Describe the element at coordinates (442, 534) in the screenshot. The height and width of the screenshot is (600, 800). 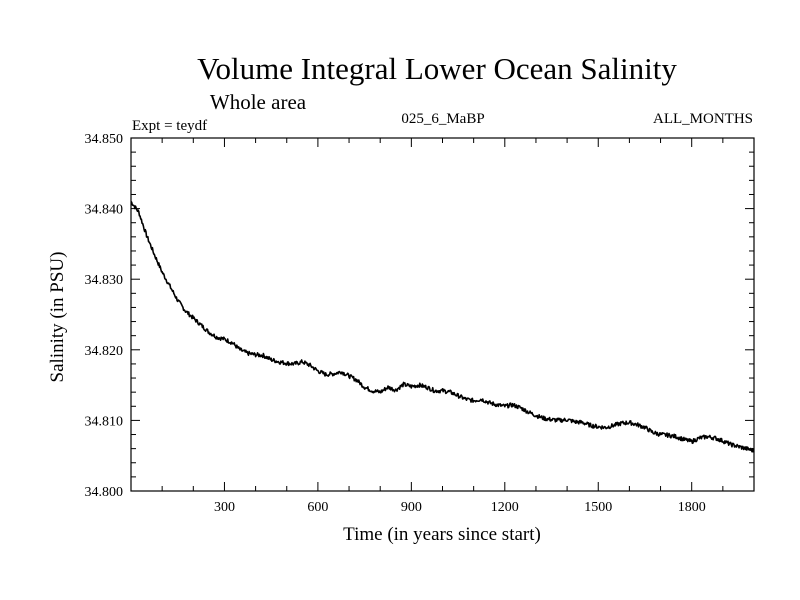
I see `x-axis-label: Time (in years since start)` at that location.